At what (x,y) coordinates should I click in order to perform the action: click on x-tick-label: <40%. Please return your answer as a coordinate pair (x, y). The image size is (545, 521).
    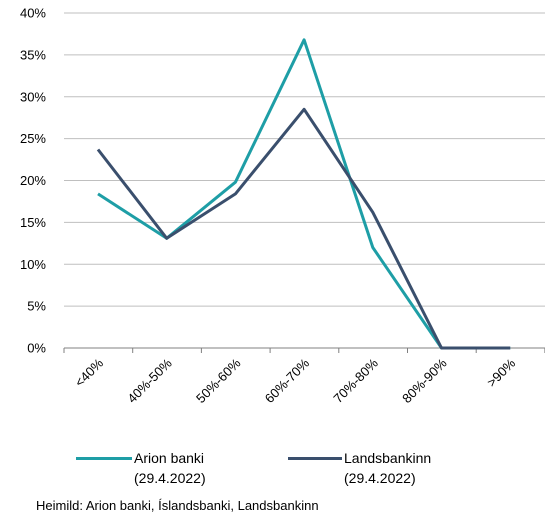
    Looking at the image, I should click on (89, 372).